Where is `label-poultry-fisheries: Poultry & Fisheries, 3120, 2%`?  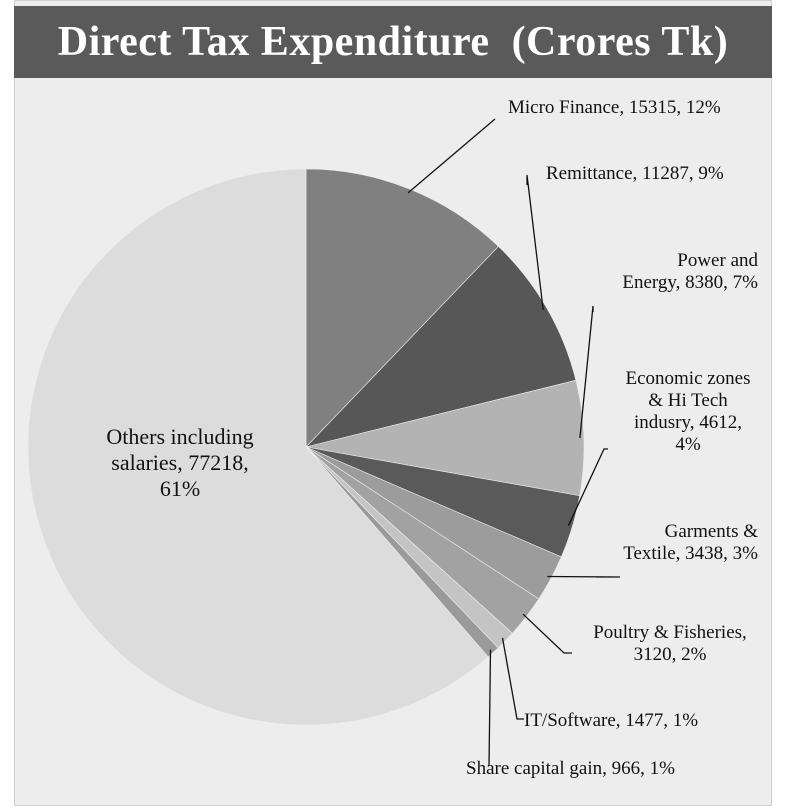 label-poultry-fisheries: Poultry & Fisheries, 3120, 2% is located at coordinates (670, 644).